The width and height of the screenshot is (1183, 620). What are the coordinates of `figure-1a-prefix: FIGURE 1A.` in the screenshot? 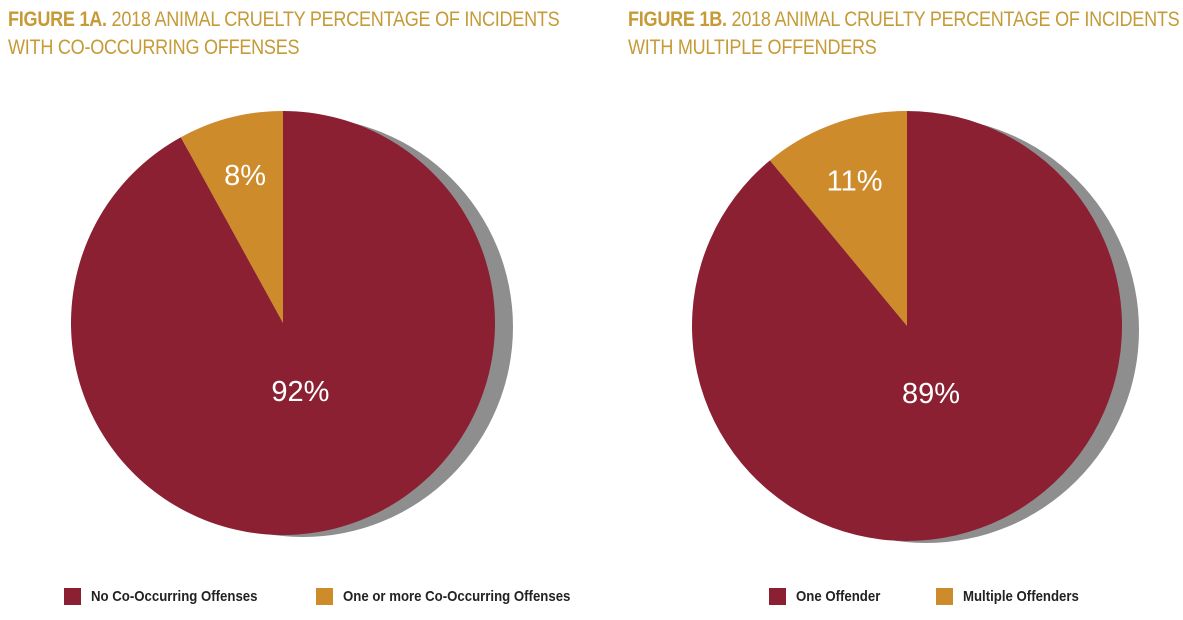 It's located at (57, 19).